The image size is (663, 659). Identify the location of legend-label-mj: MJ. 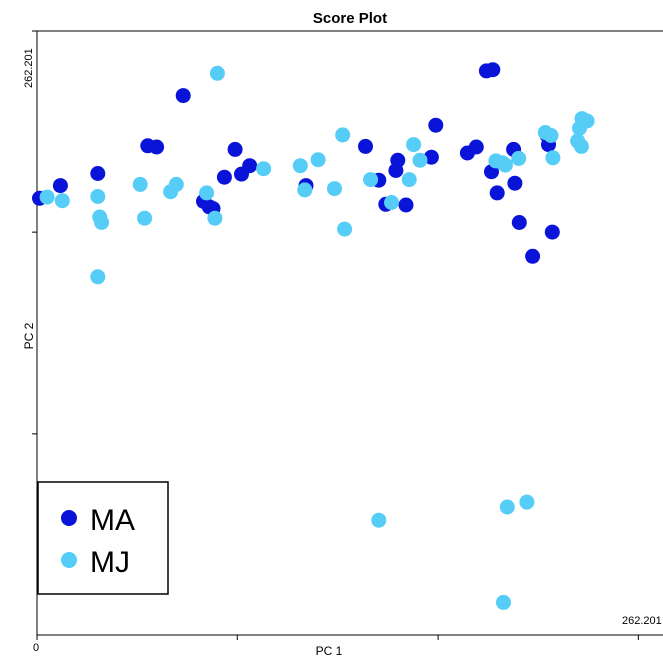
(110, 562).